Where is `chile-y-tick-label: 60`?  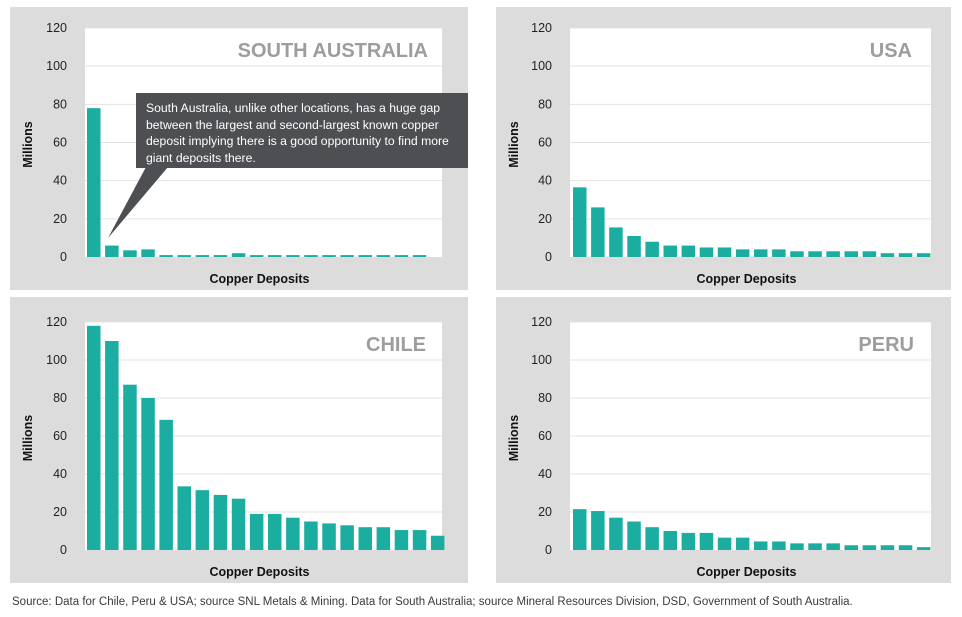
chile-y-tick-label: 60 is located at coordinates (60, 436).